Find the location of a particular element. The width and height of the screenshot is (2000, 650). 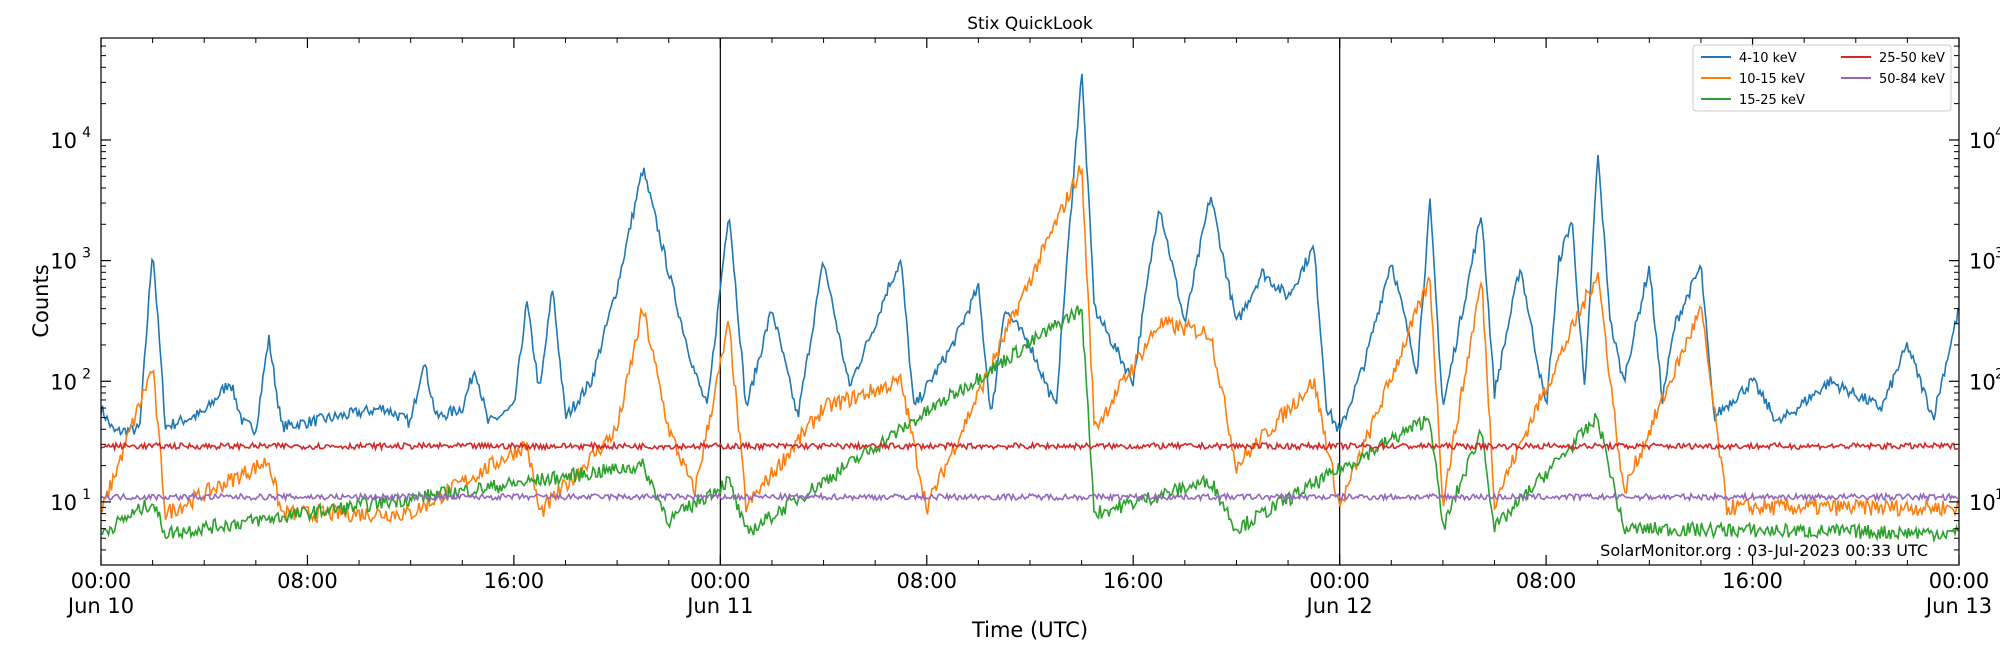

y-tick-label-right: 10 2 is located at coordinates (1984, 380).